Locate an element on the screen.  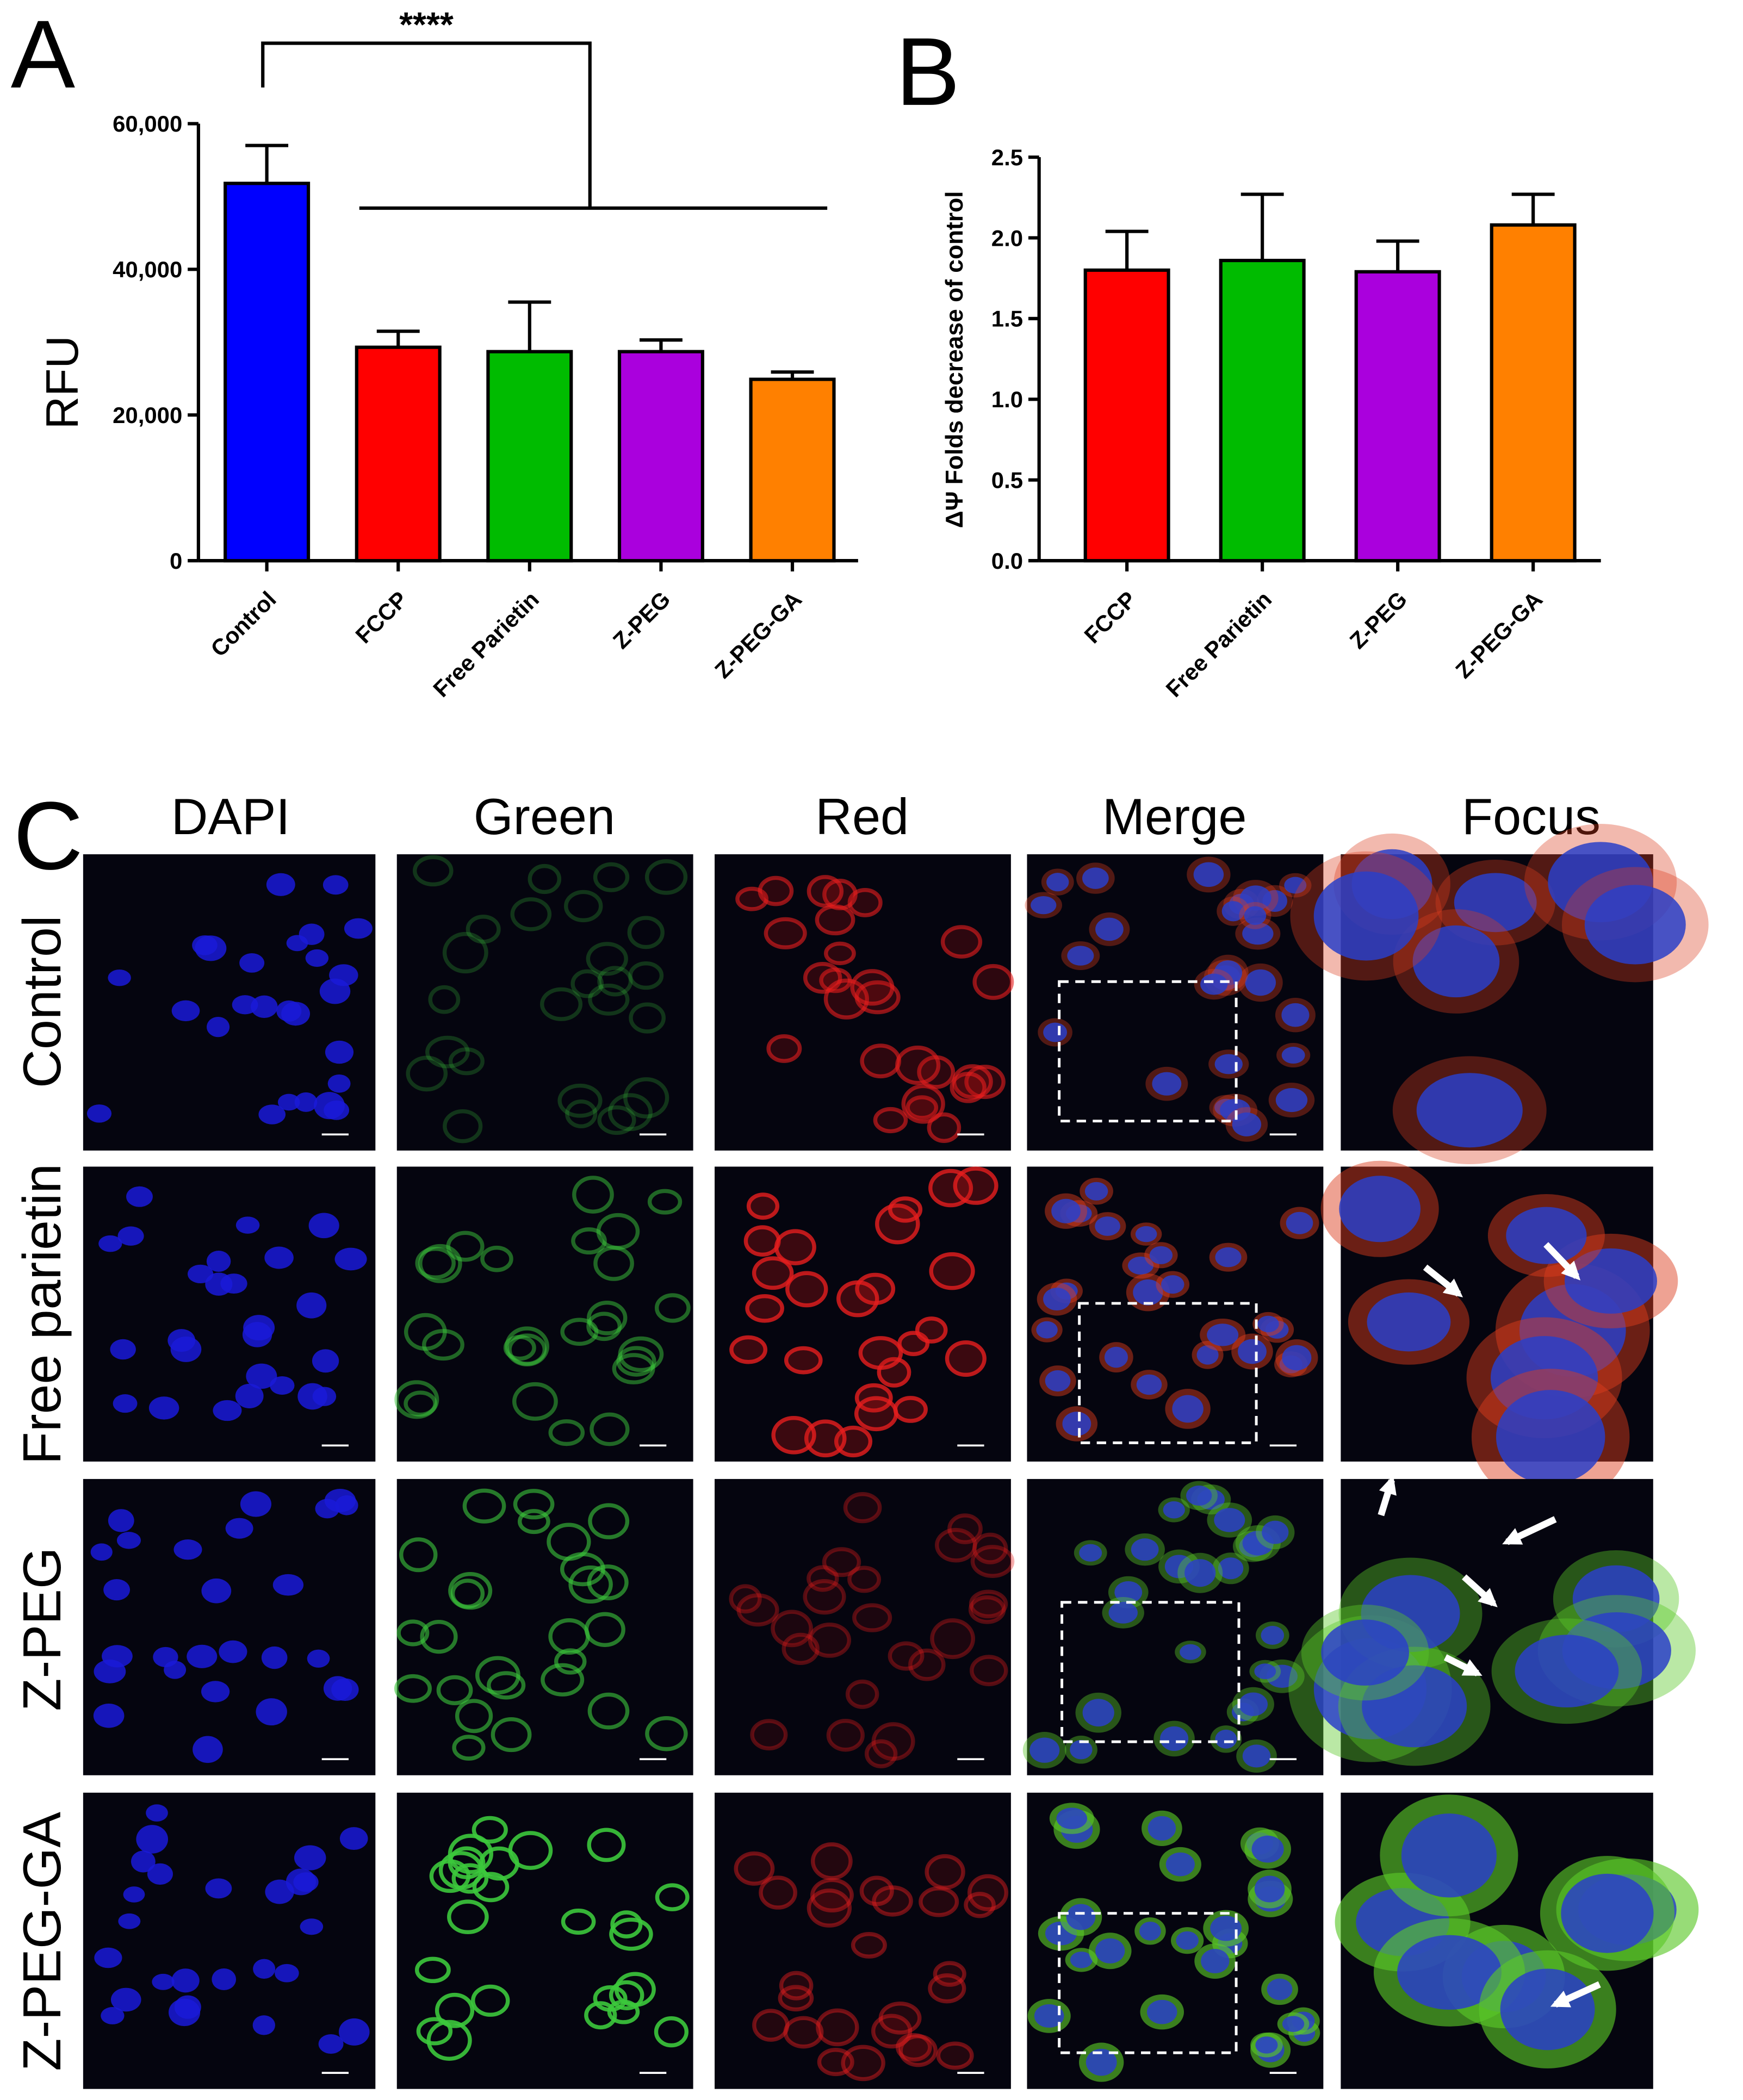
panel-label: A is located at coordinates (43, 54).